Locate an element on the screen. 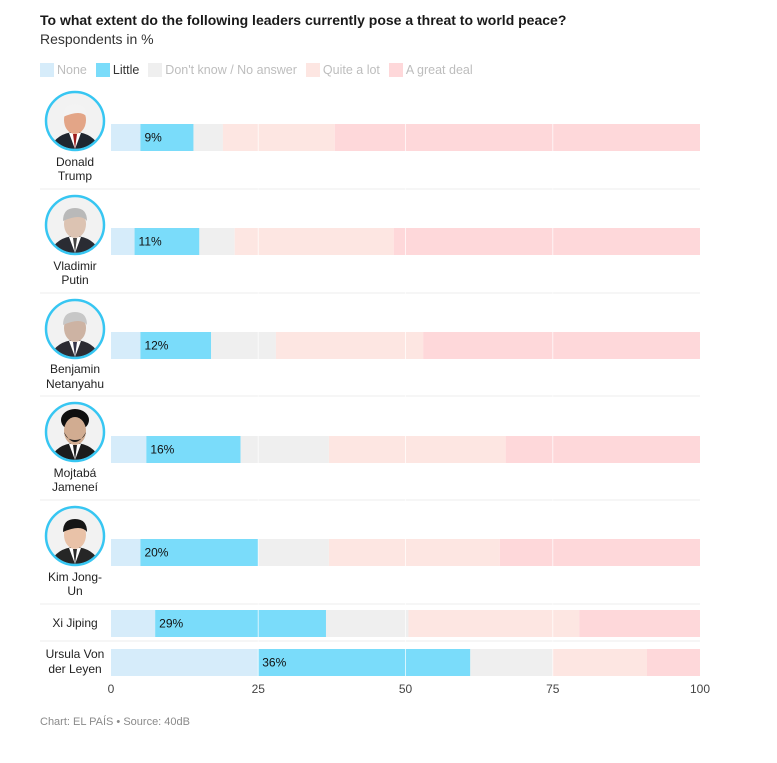 Image resolution: width=777 pixels, height=763 pixels. chart-footer: Chart: EL PAÍS • Source: 40dB is located at coordinates (115, 722).